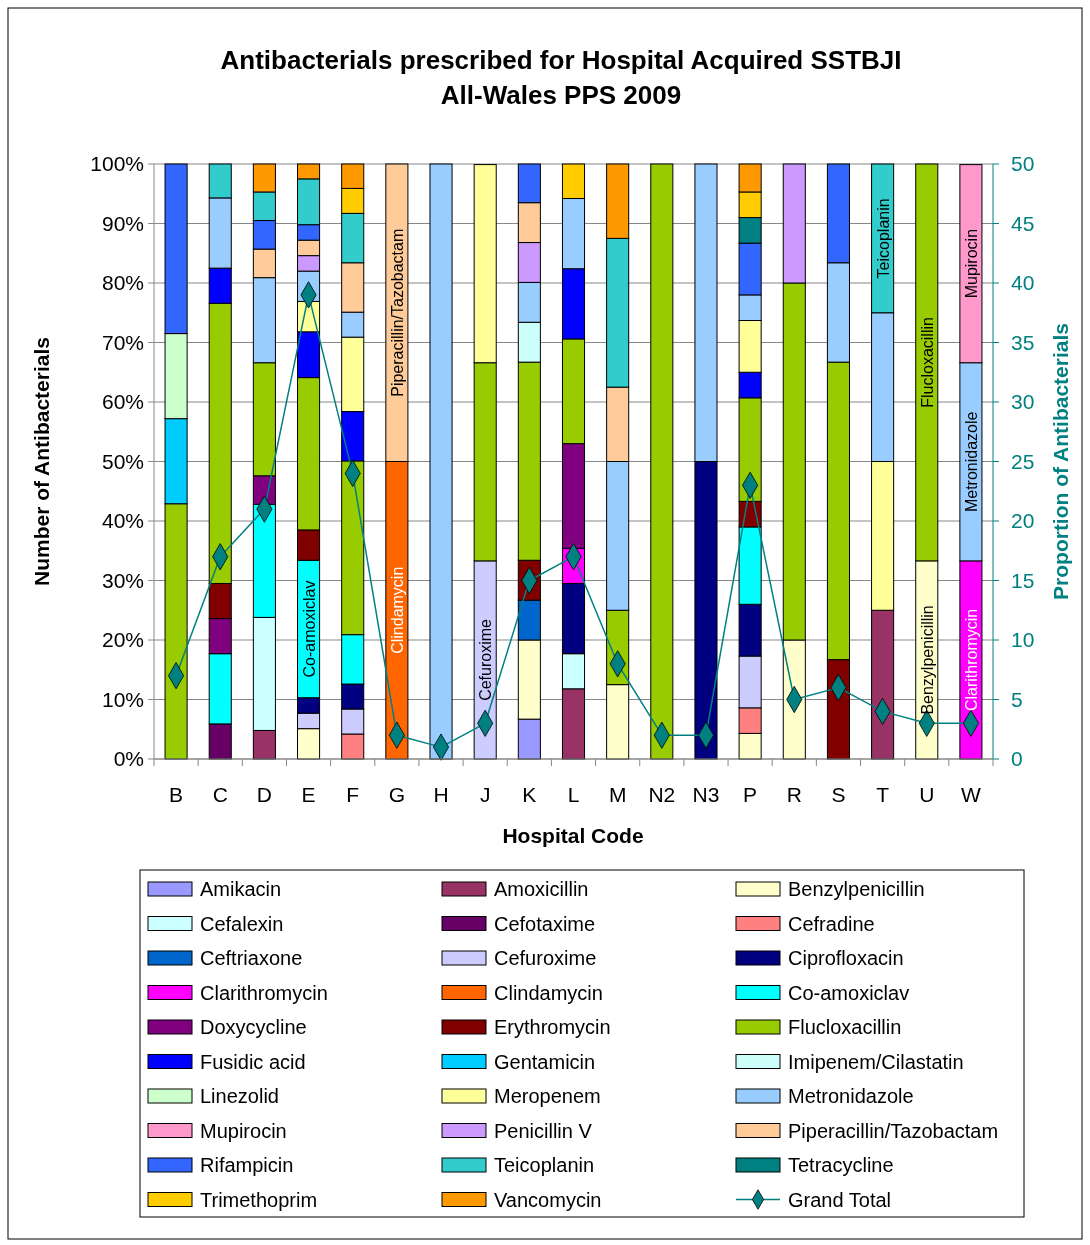  I want to click on y2-tick-label: 20, so click(1023, 520).